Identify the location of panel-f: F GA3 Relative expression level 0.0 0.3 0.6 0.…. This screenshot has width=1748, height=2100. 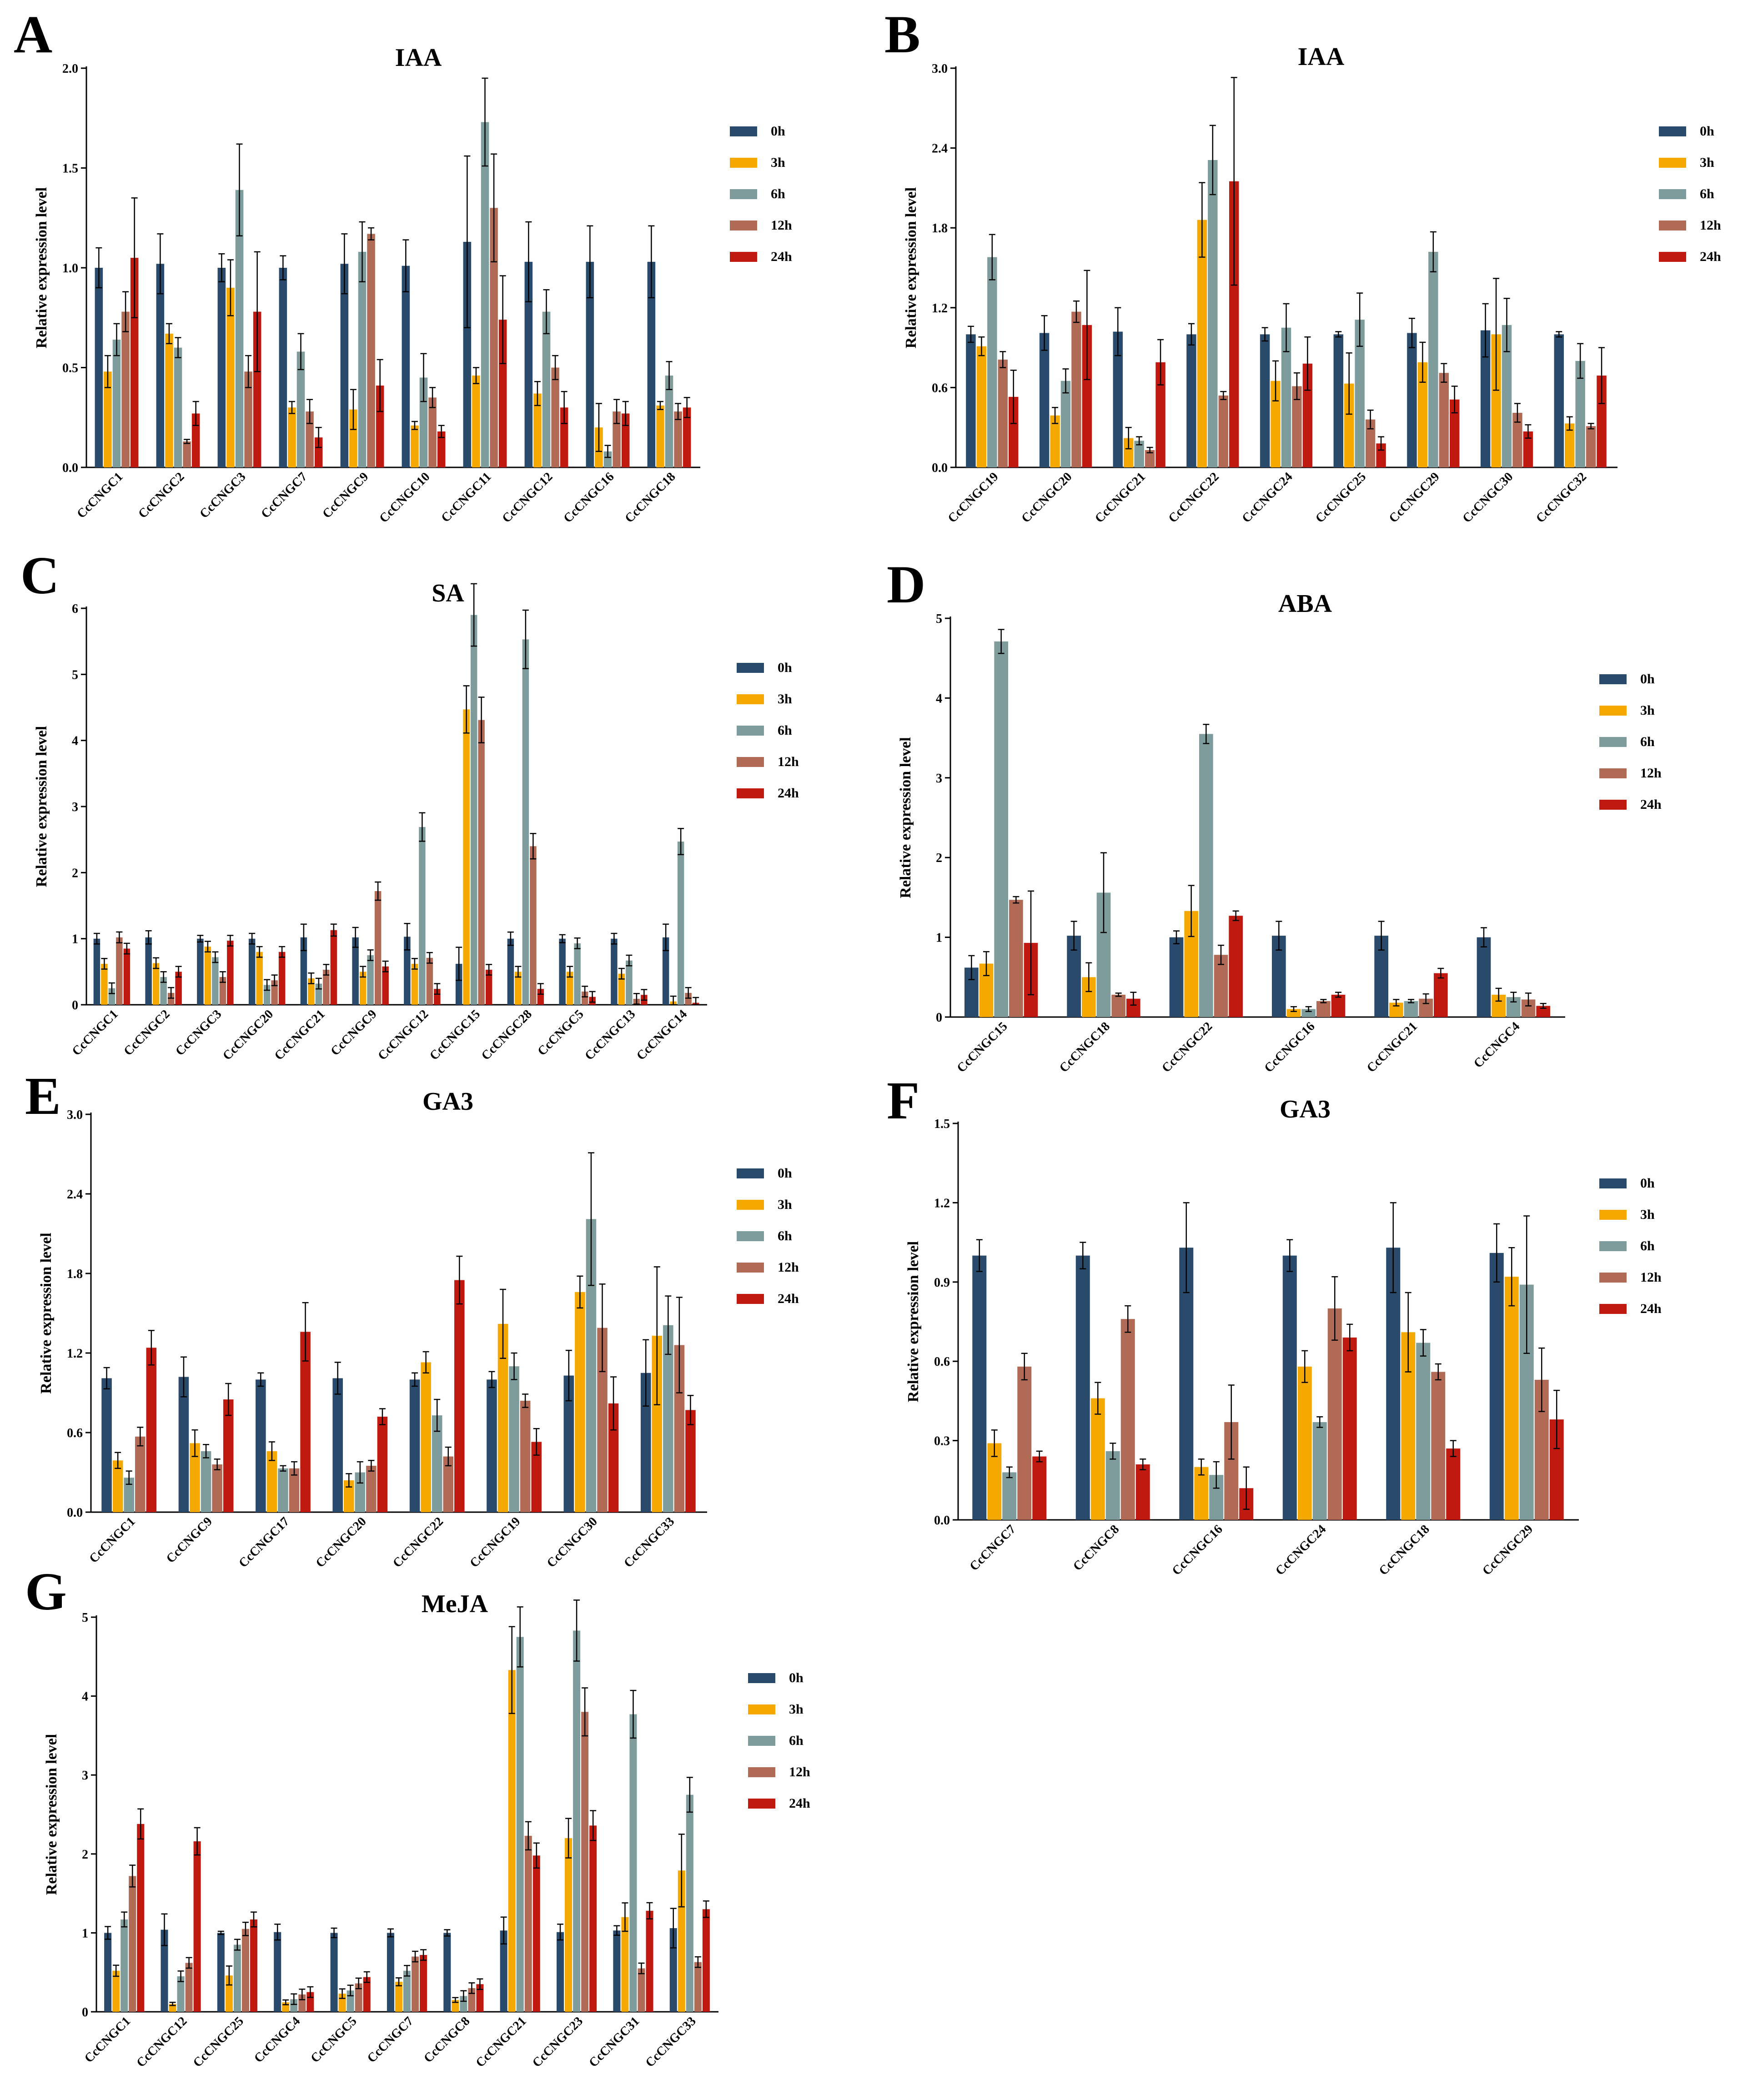
(1275, 1324).